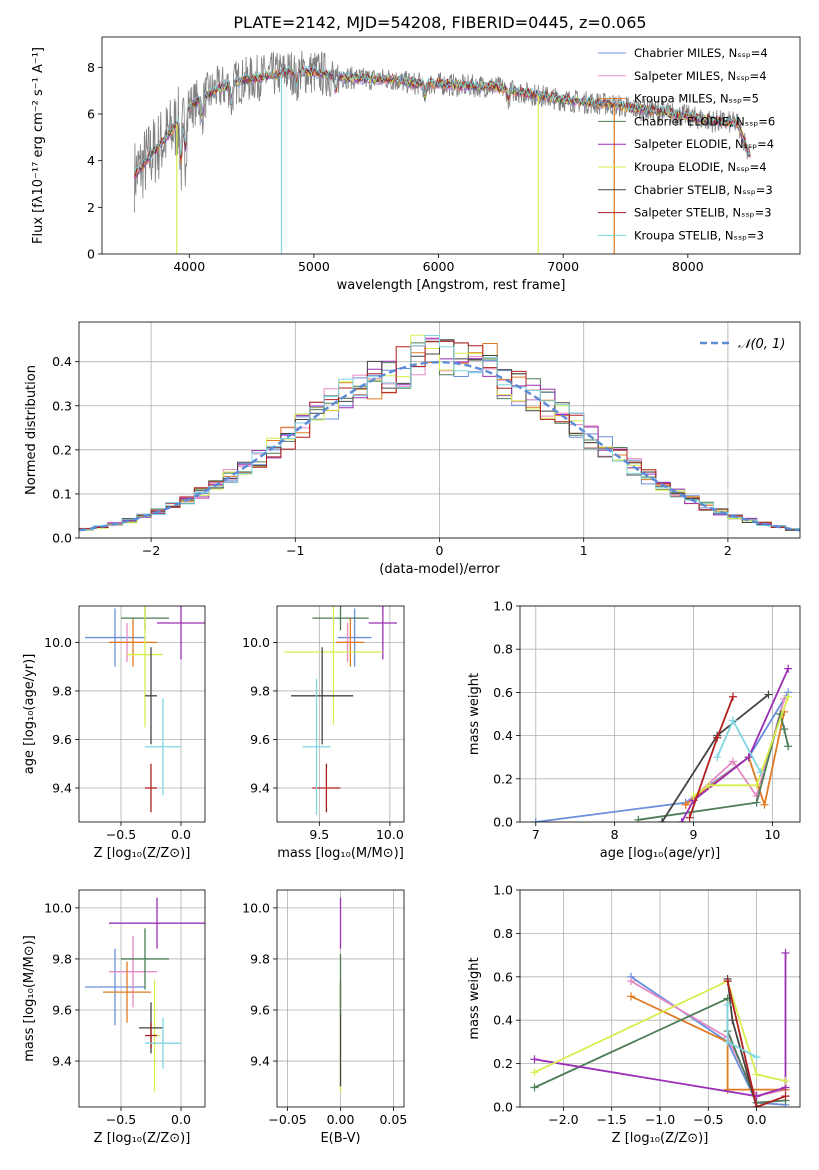 Image resolution: width=819 pixels, height=1170 pixels. I want to click on y-tick-label: 0.3, so click(62, 405).